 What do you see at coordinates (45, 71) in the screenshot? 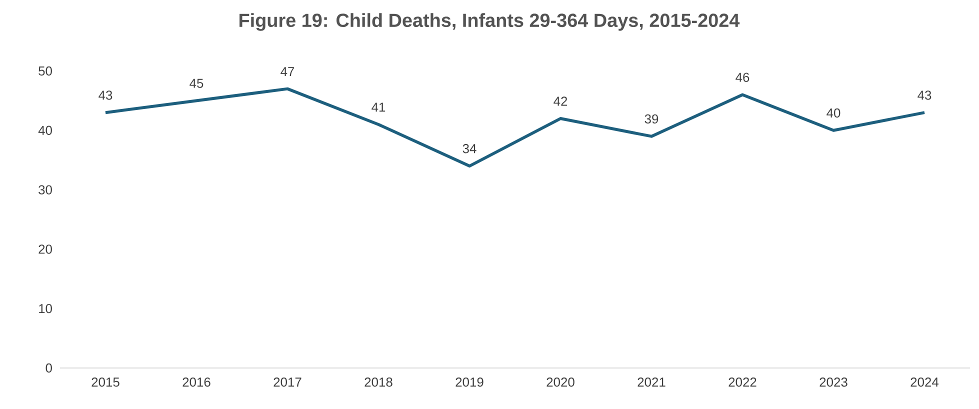
I see `y-tick-label: 50` at bounding box center [45, 71].